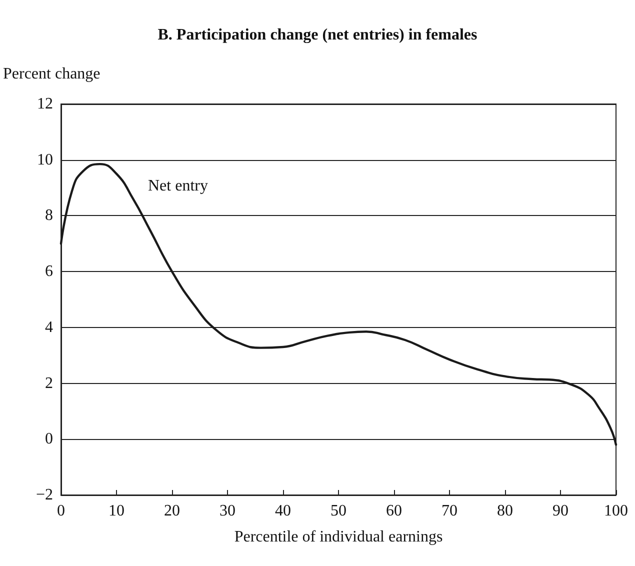  I want to click on y-tick-label: 8, so click(49, 215).